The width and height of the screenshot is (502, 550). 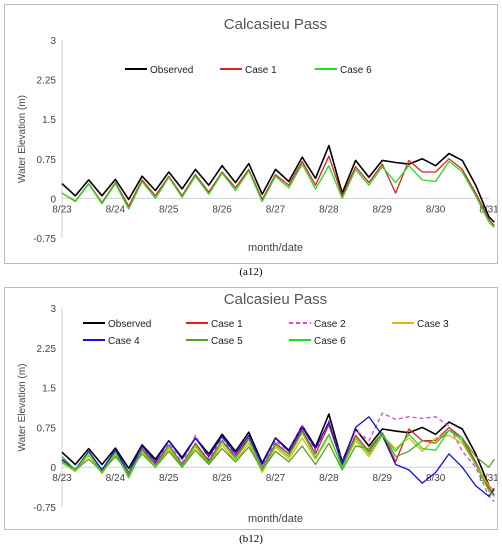 What do you see at coordinates (330, 324) in the screenshot?
I see `legend-label: Case 2` at bounding box center [330, 324].